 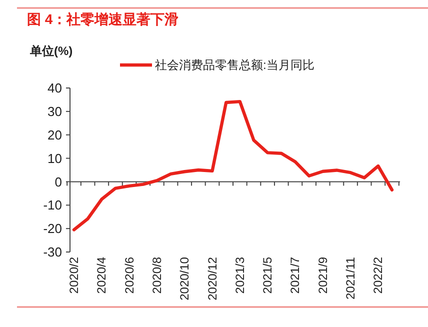 I want to click on legend-label: 社会消费品零售总额:当月同比, so click(x=234, y=65).